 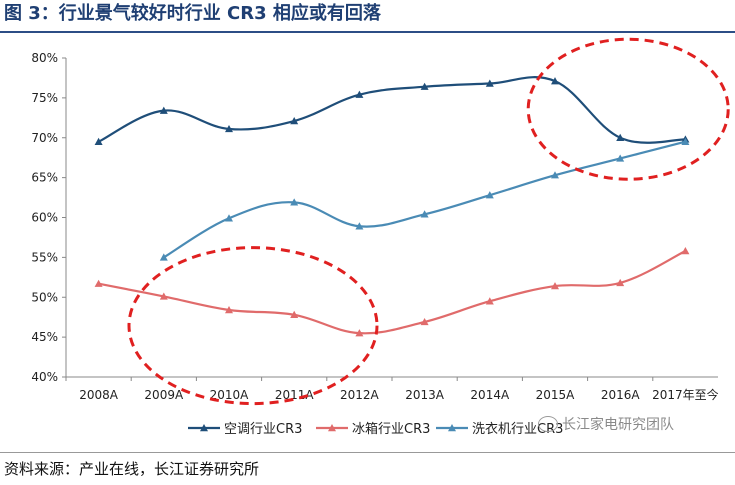 I want to click on wechat-icon, so click(x=548, y=424).